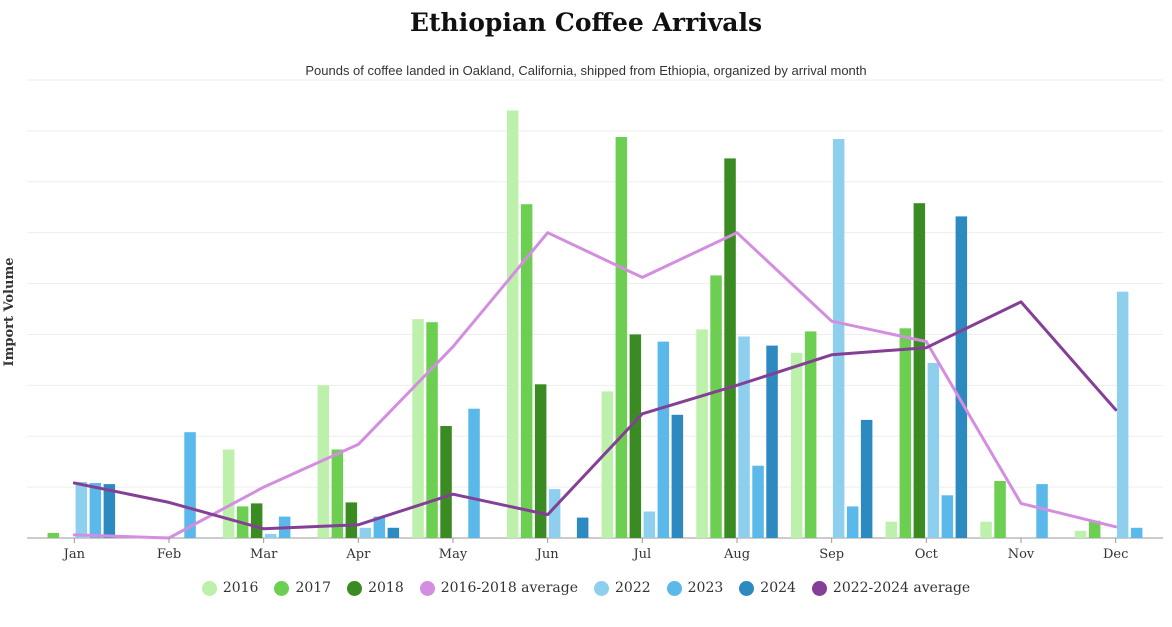  What do you see at coordinates (547, 554) in the screenshot?
I see `x-tick-label: Jun` at bounding box center [547, 554].